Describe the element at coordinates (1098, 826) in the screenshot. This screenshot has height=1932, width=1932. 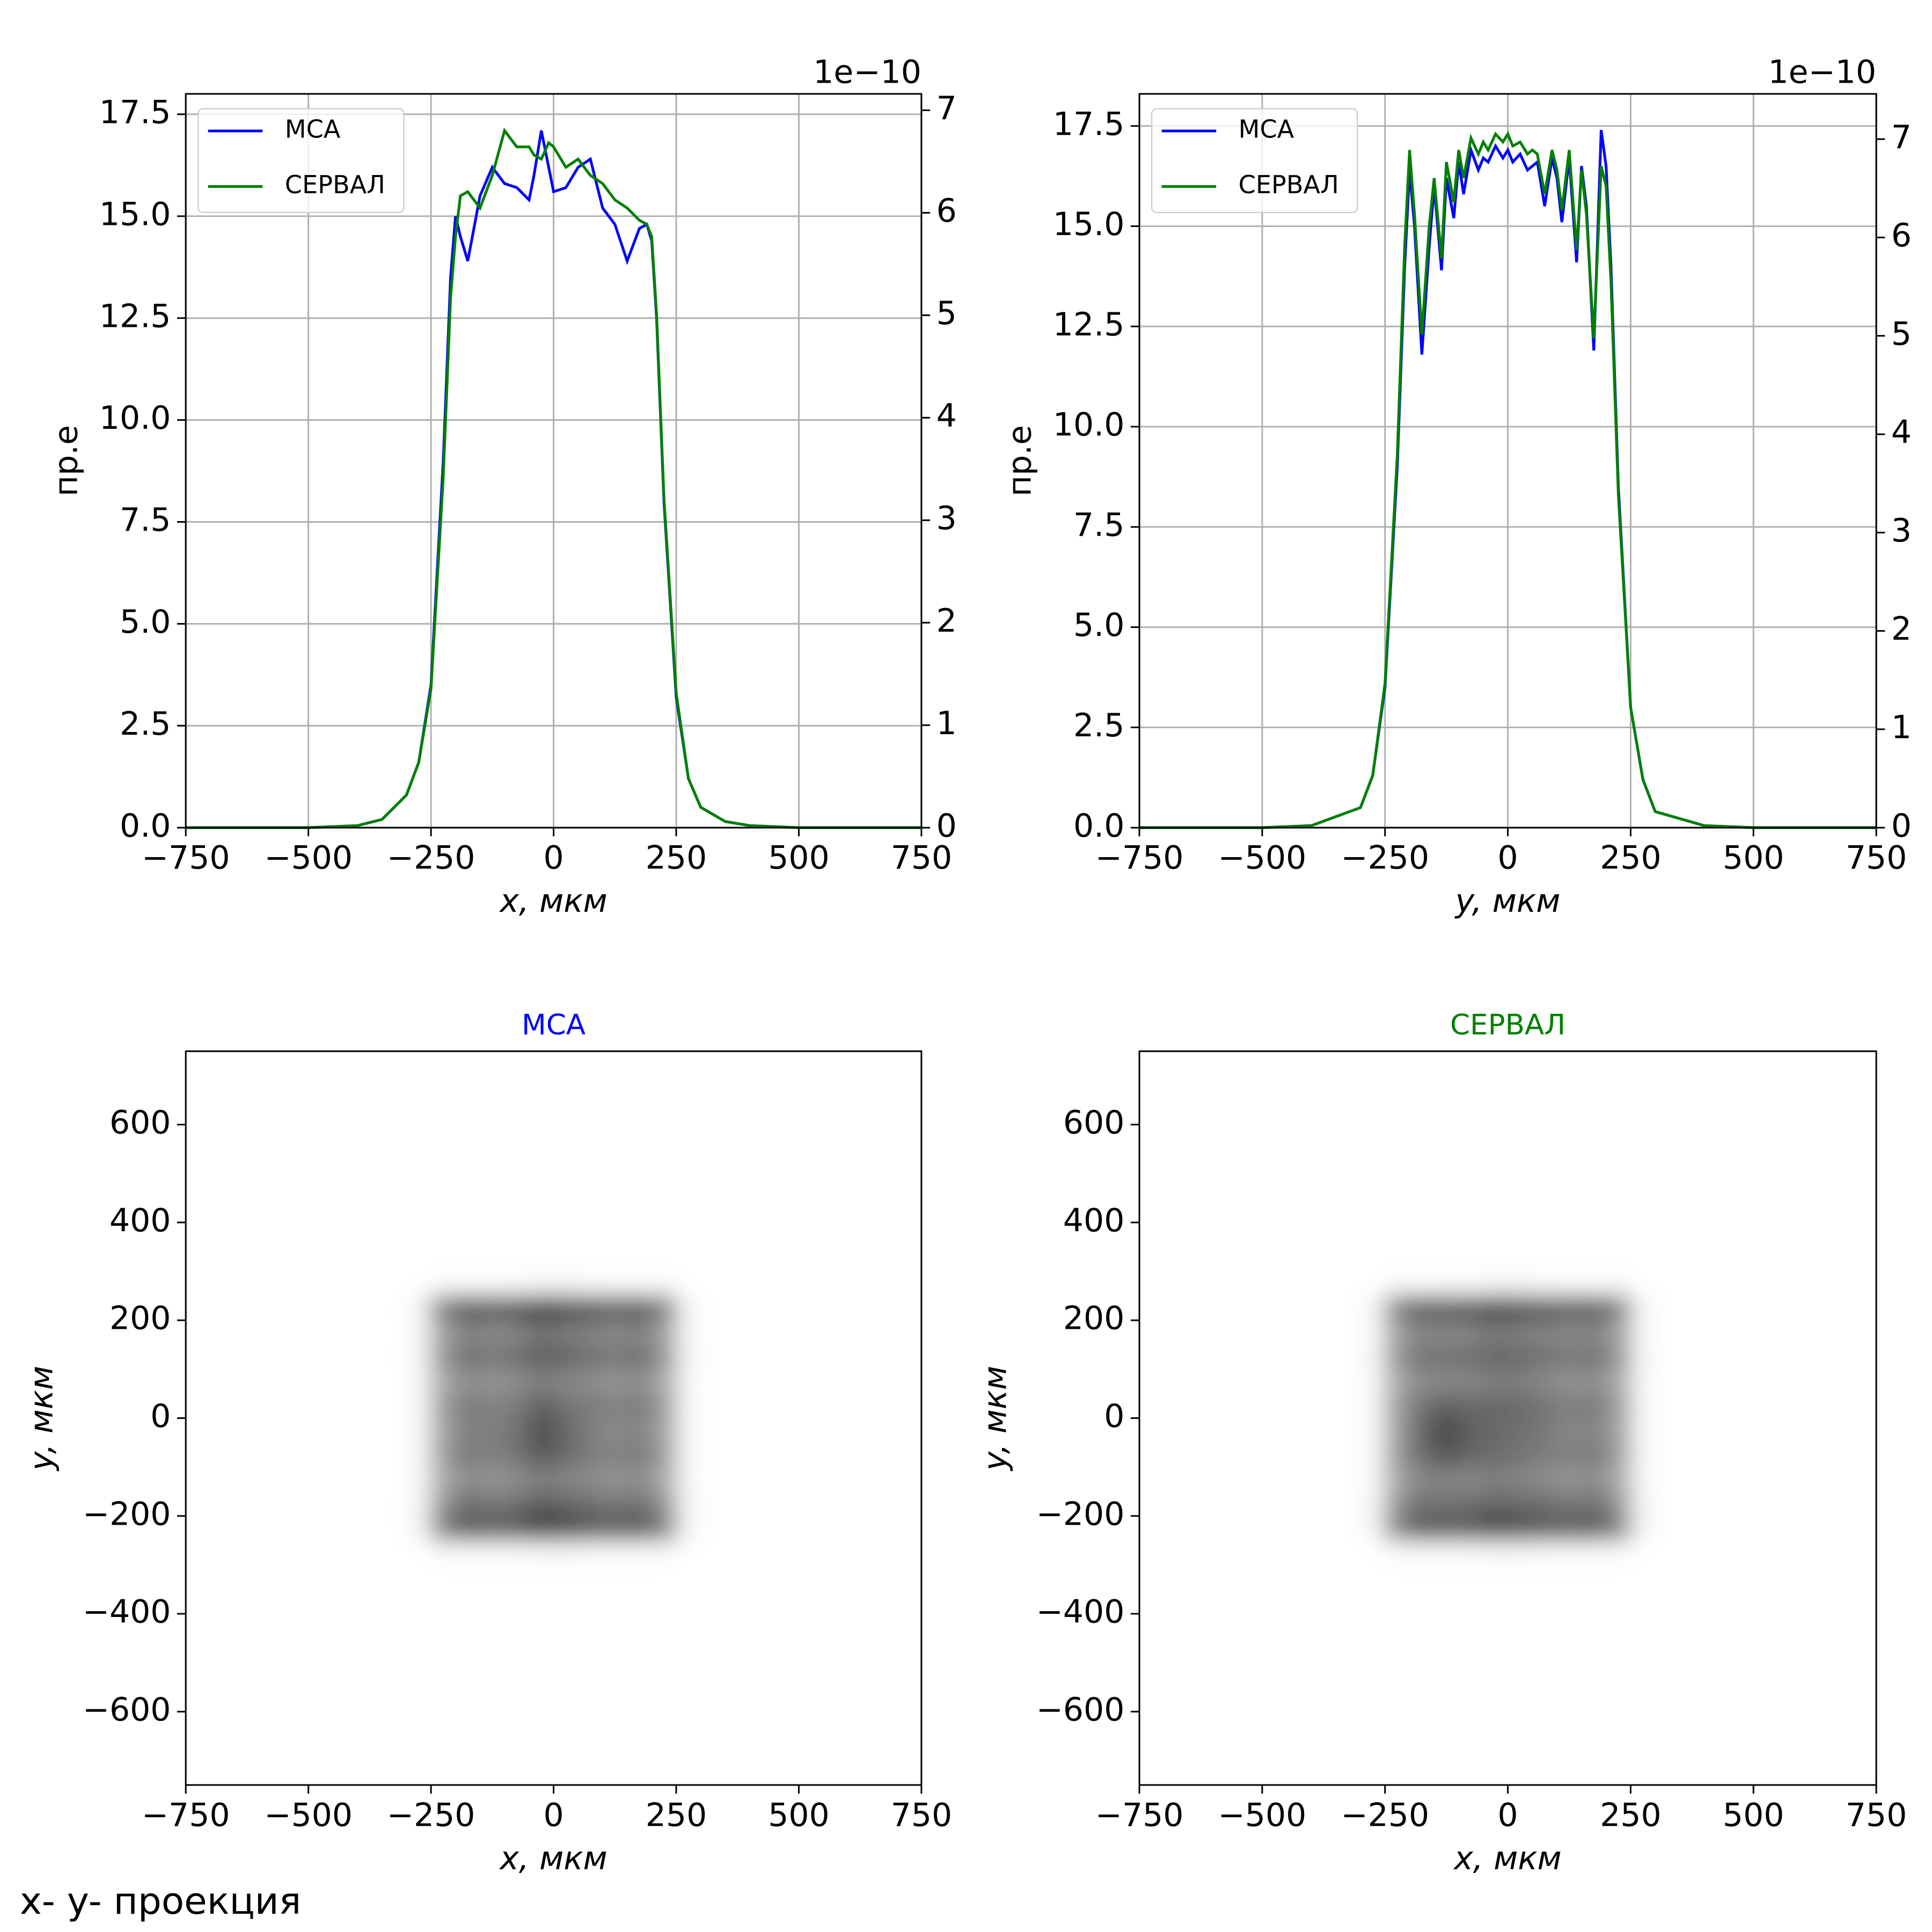
I see `y-tick-label: 0.0` at that location.